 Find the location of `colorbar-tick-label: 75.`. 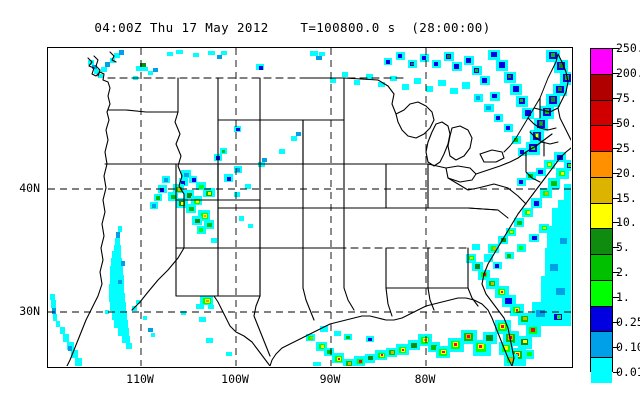

colorbar-tick-label: 75. is located at coordinates (626, 97).